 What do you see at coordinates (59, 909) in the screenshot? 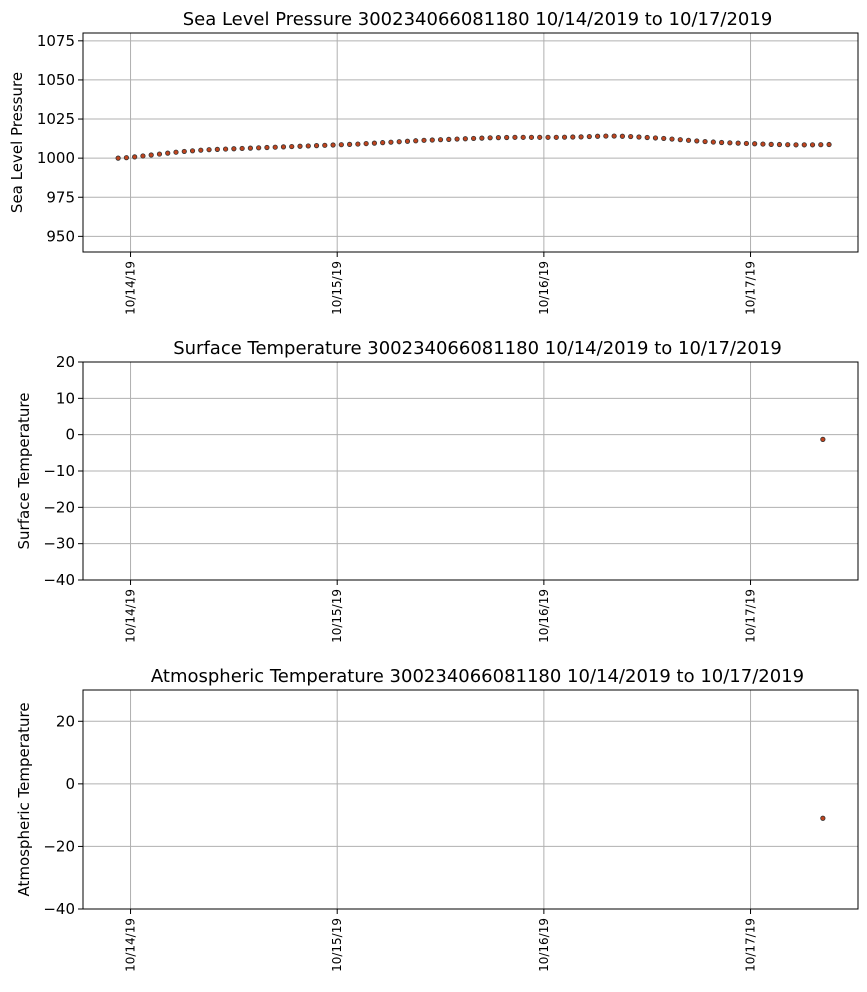
I see `y-tick-label: −40` at bounding box center [59, 909].